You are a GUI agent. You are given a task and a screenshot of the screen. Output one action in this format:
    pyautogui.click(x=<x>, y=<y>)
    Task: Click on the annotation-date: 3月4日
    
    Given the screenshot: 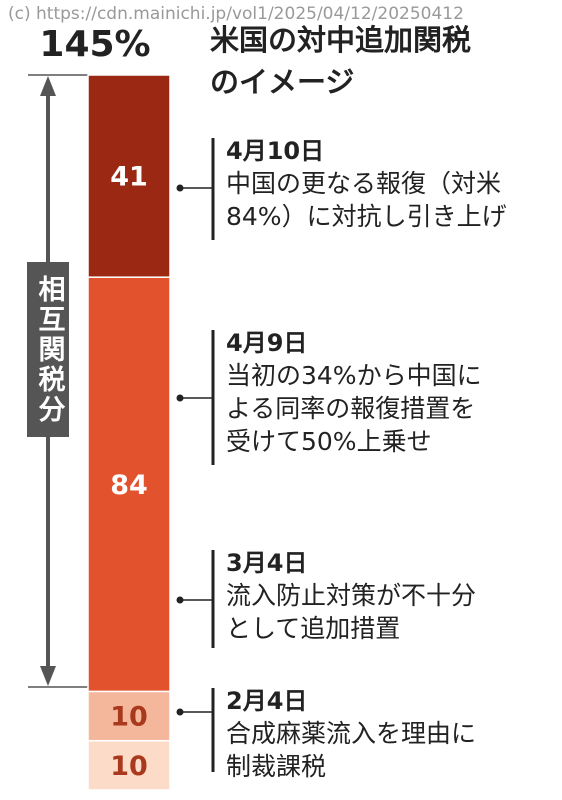 What is the action you would take?
    pyautogui.click(x=266, y=563)
    